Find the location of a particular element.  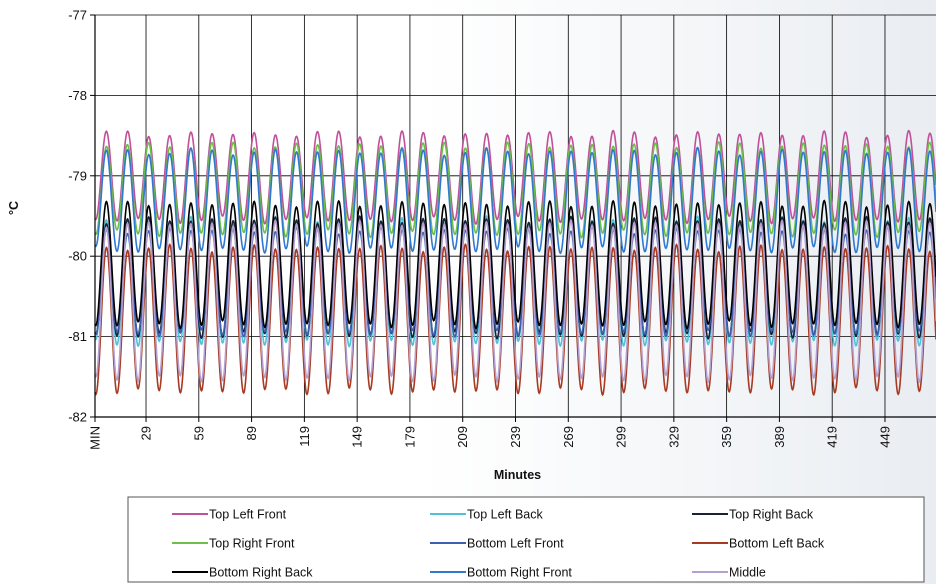

x-tick-label: 29 is located at coordinates (146, 433).